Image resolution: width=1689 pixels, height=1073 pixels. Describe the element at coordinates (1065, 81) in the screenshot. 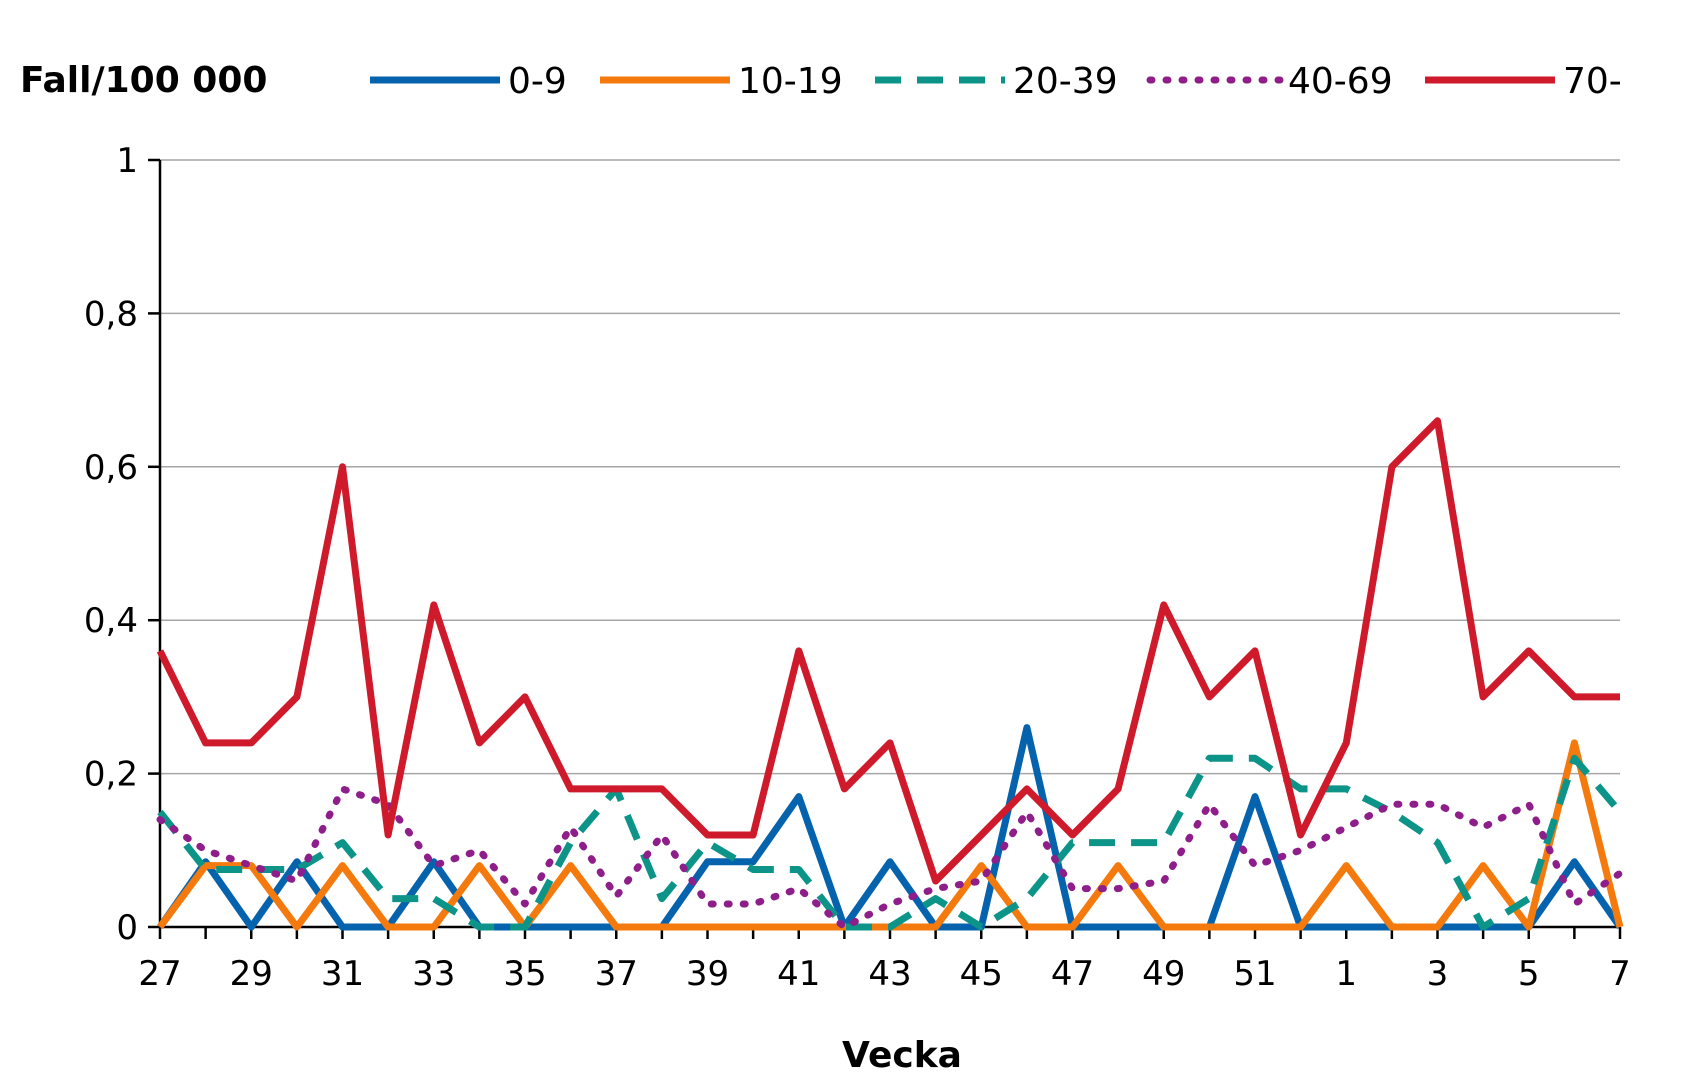

I see `legend-label-20-39: 20-39` at that location.